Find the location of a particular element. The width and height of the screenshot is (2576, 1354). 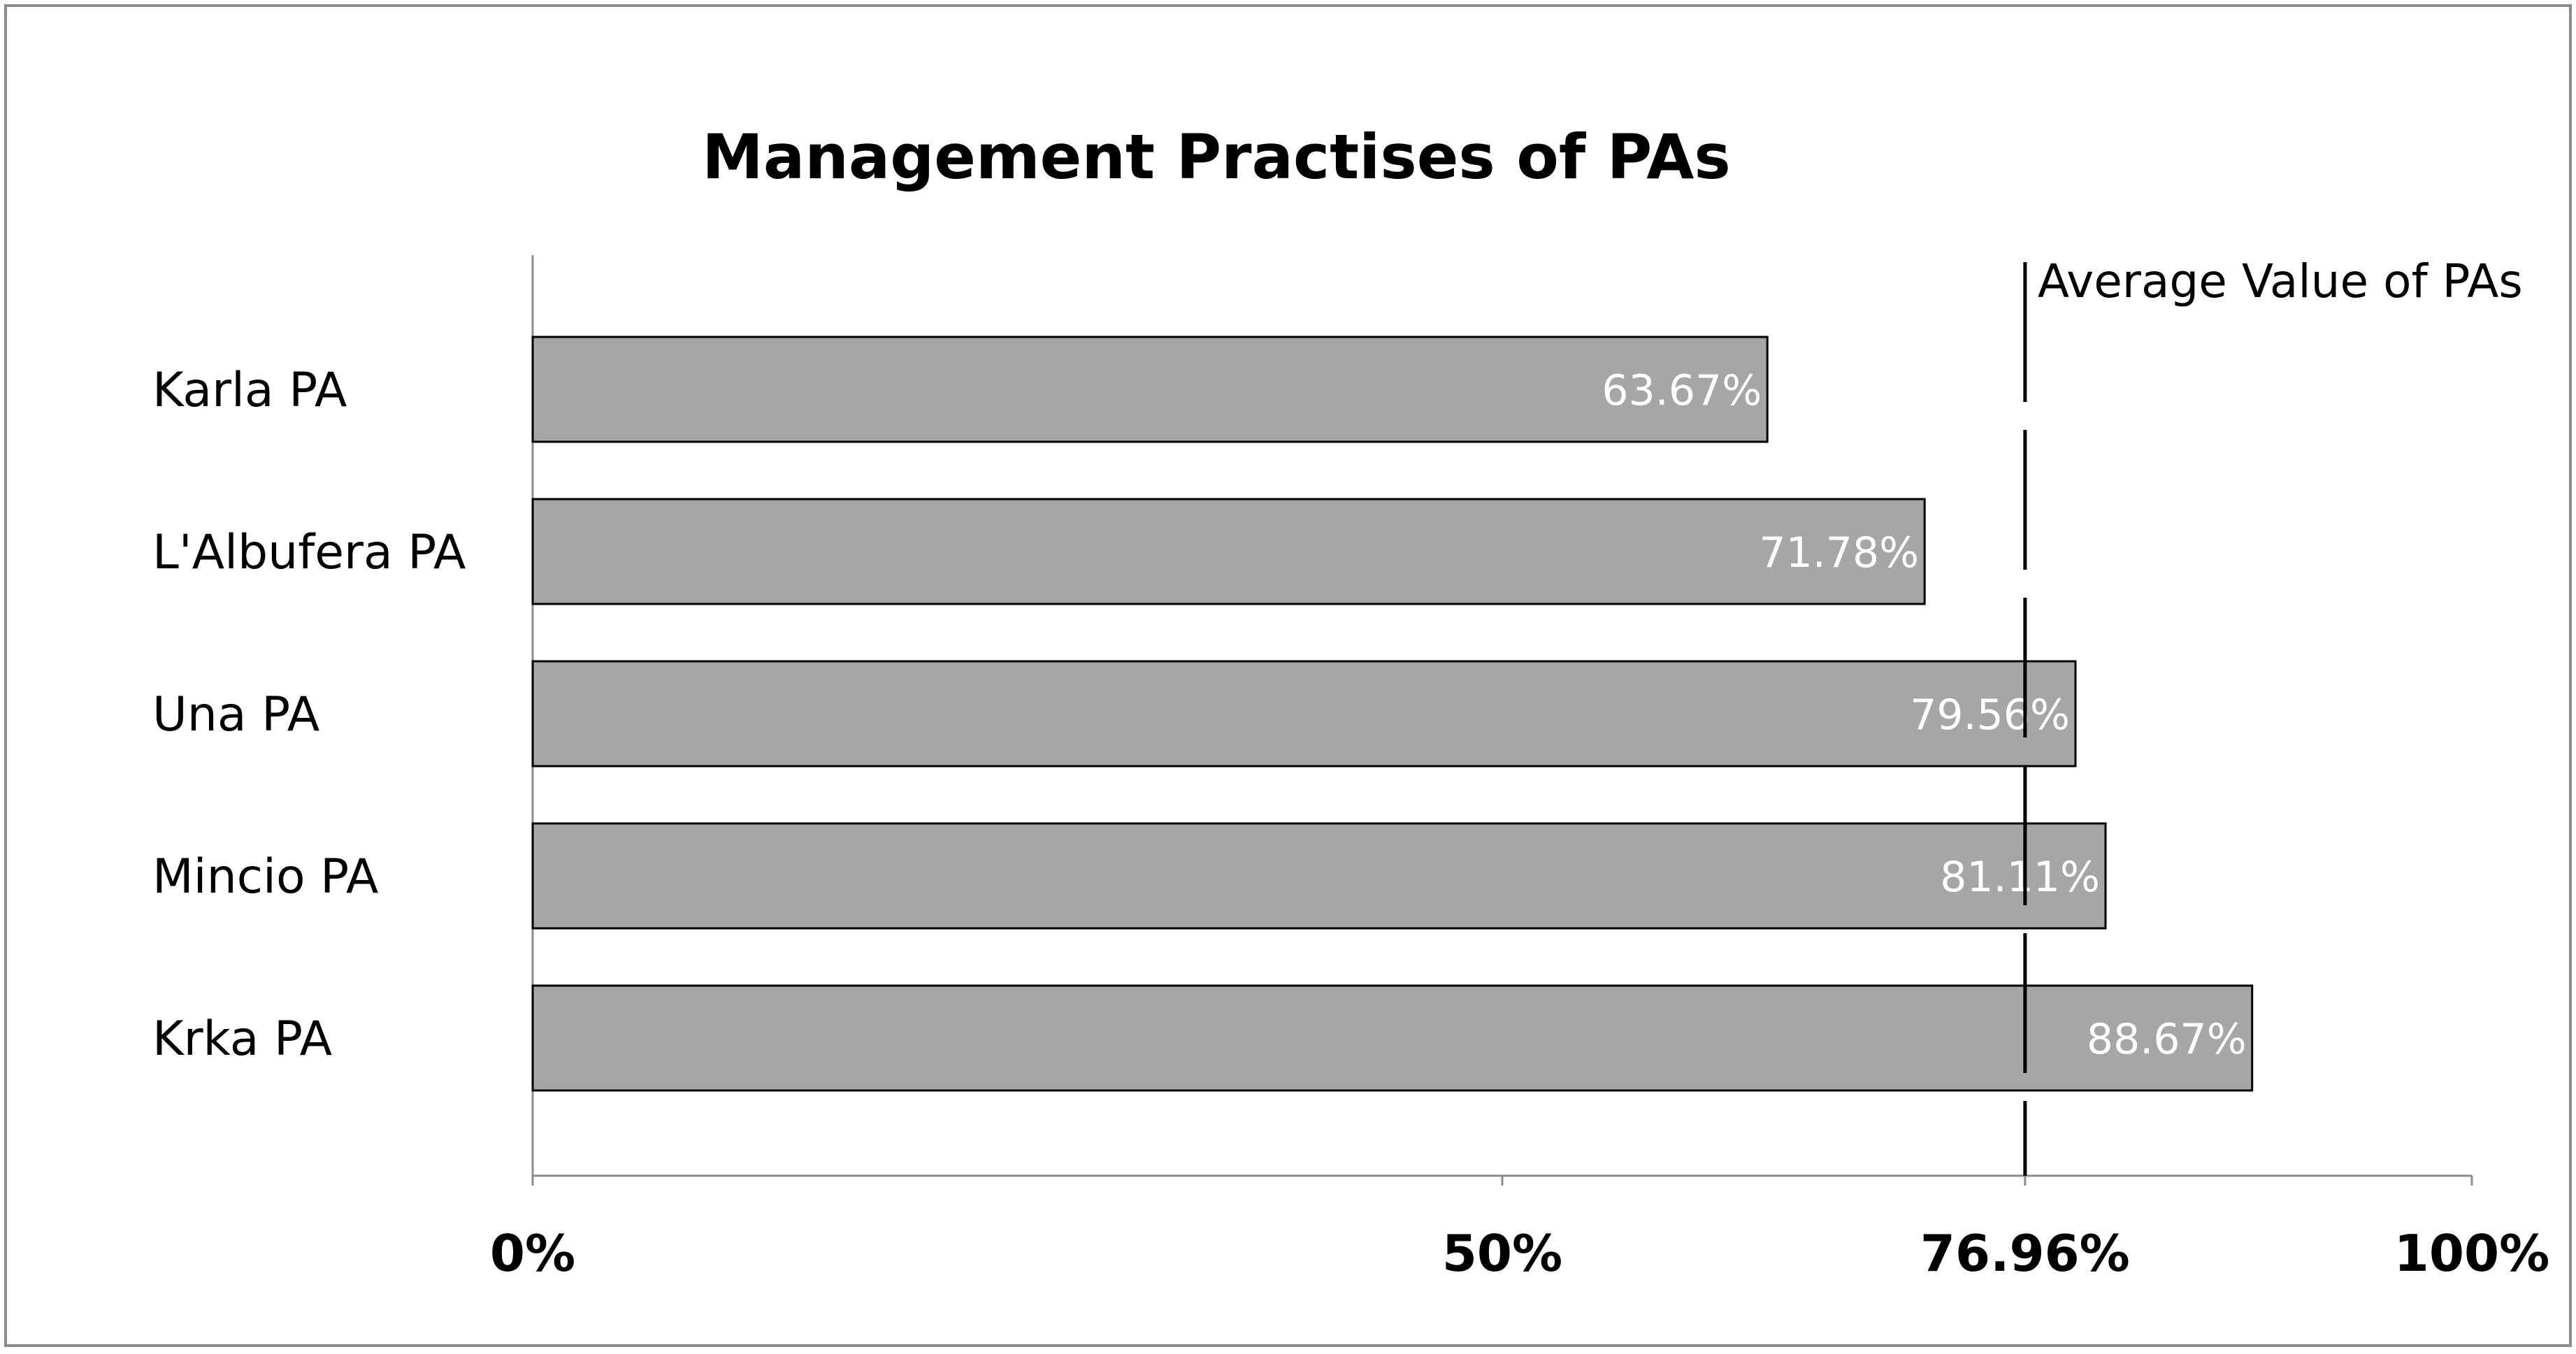

average-reference-label: Average Value of PAs is located at coordinates (2280, 281).